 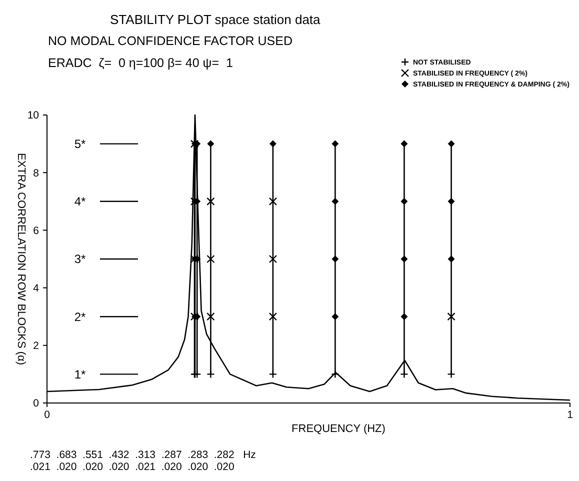 What do you see at coordinates (36, 288) in the screenshot?
I see `y-tick-label: 4` at bounding box center [36, 288].